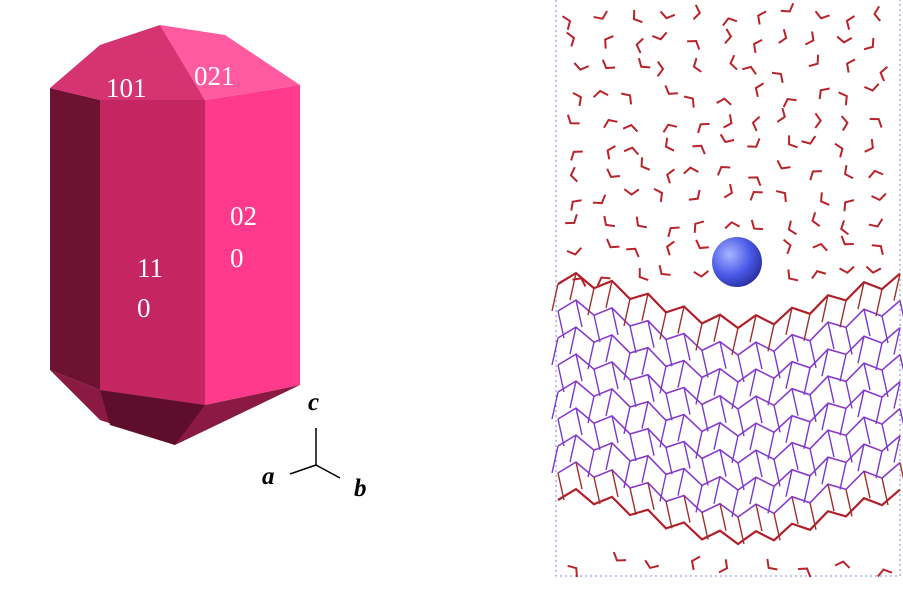 The width and height of the screenshot is (903, 607). I want to click on face-label: 02, so click(243, 216).